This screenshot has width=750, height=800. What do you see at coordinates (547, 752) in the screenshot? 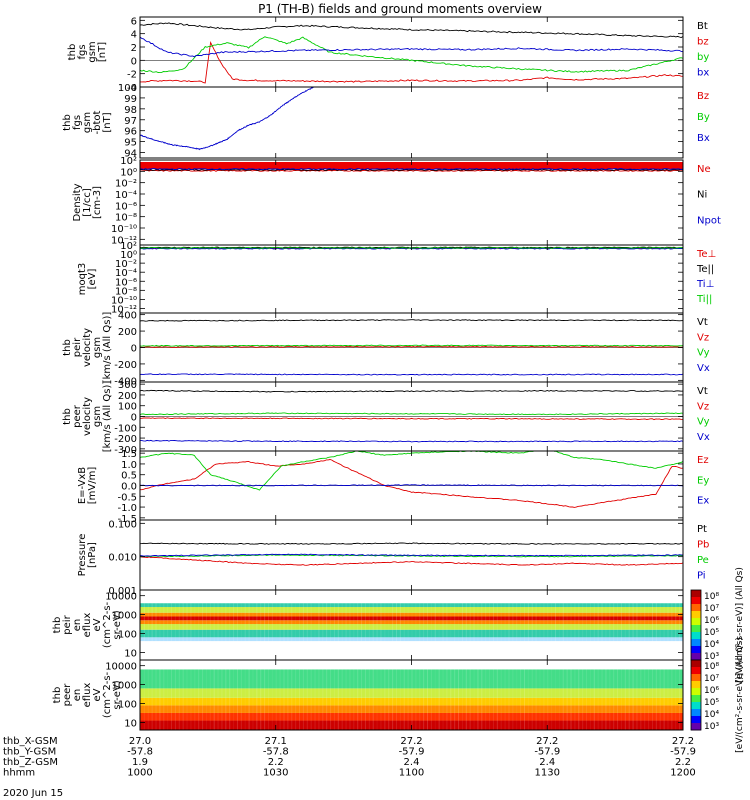
I see `x-axis-value: -57.9` at bounding box center [547, 752].